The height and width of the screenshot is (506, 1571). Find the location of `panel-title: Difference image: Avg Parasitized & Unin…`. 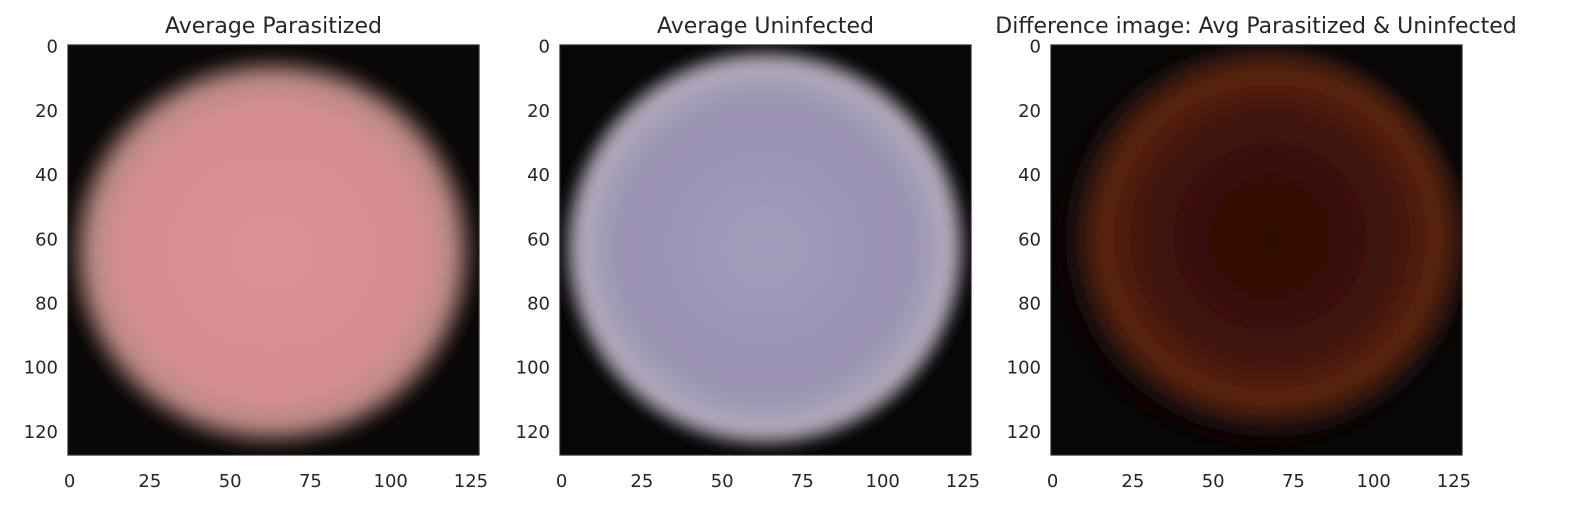

panel-title: Difference image: Avg Parasitized & Unin… is located at coordinates (1255, 26).